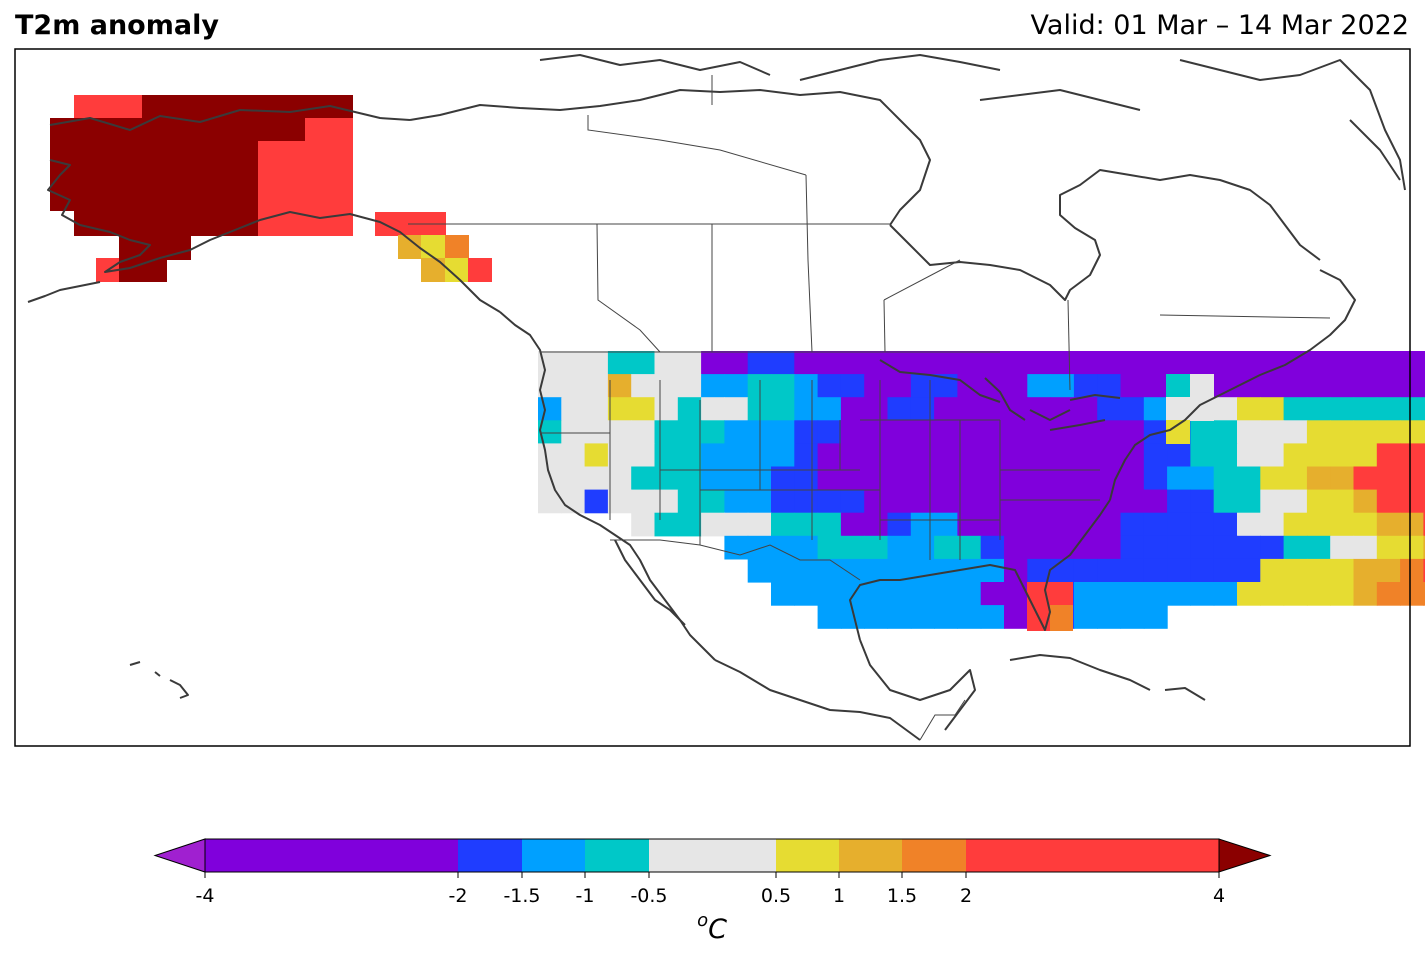 Image resolution: width=1425 pixels, height=959 pixels. What do you see at coordinates (64, 292) in the screenshot?
I see `aleutian-coastline` at bounding box center [64, 292].